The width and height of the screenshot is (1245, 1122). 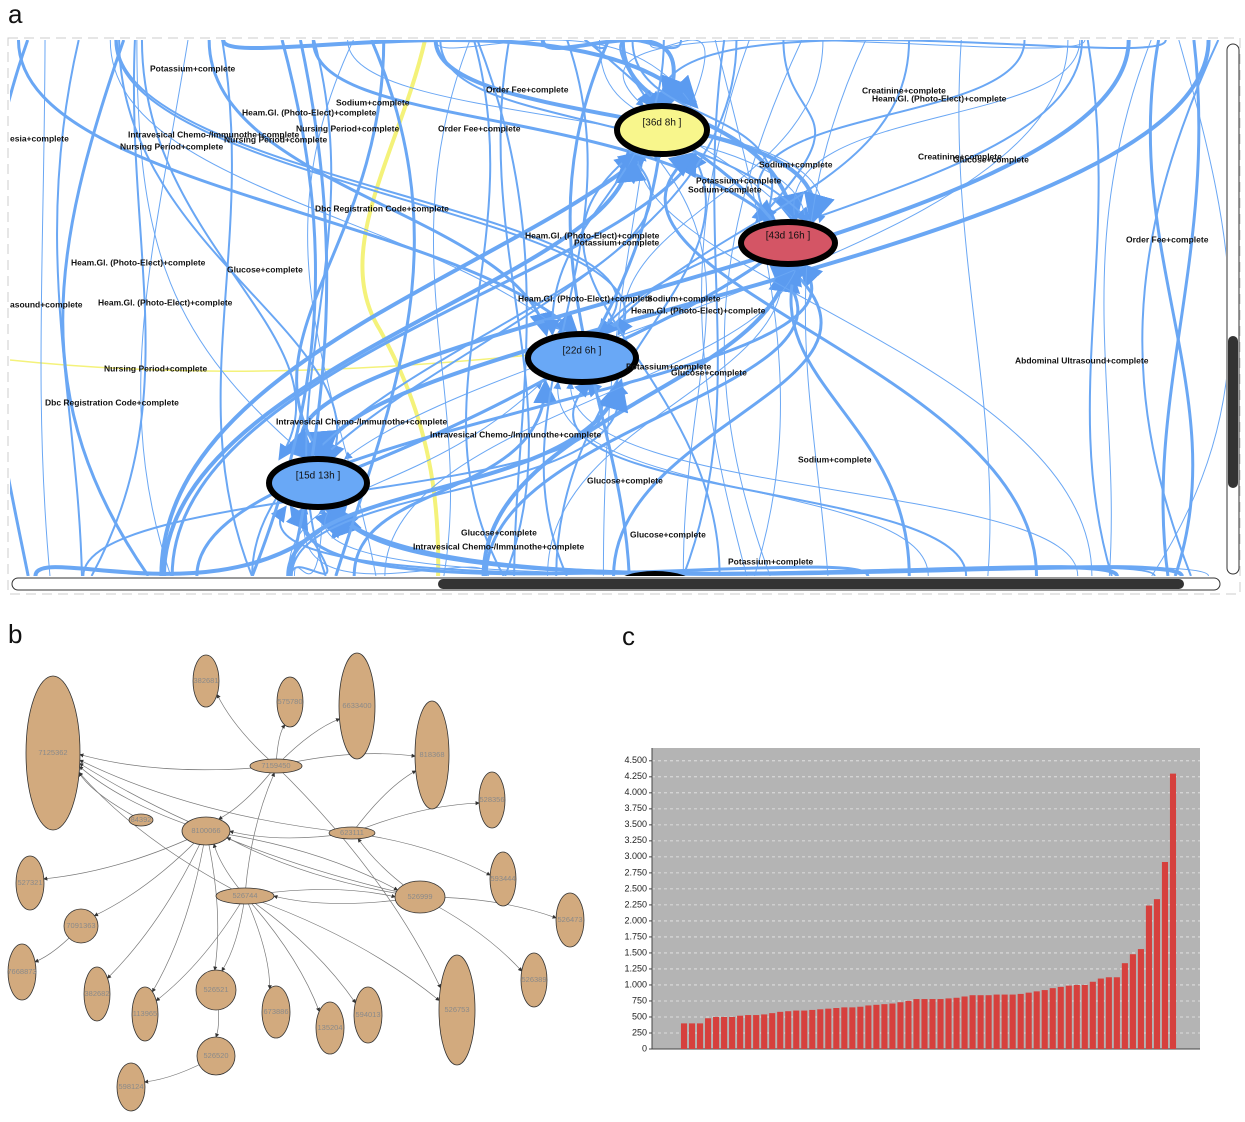 I want to click on edge-label: Dbc Registration Code+complete, so click(x=382, y=208).